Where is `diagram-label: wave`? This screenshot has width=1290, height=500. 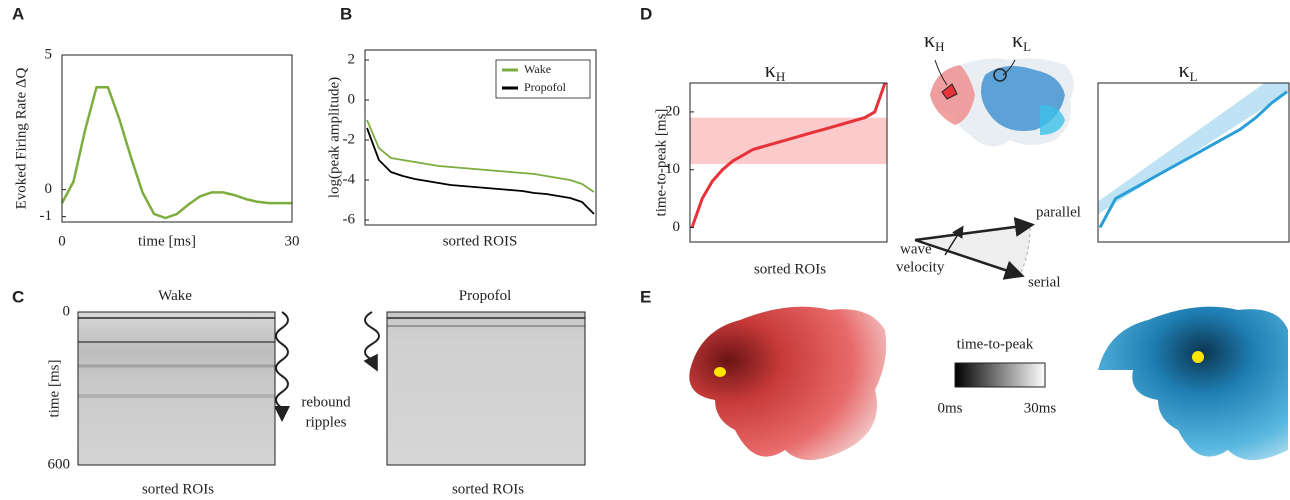
diagram-label: wave is located at coordinates (916, 249).